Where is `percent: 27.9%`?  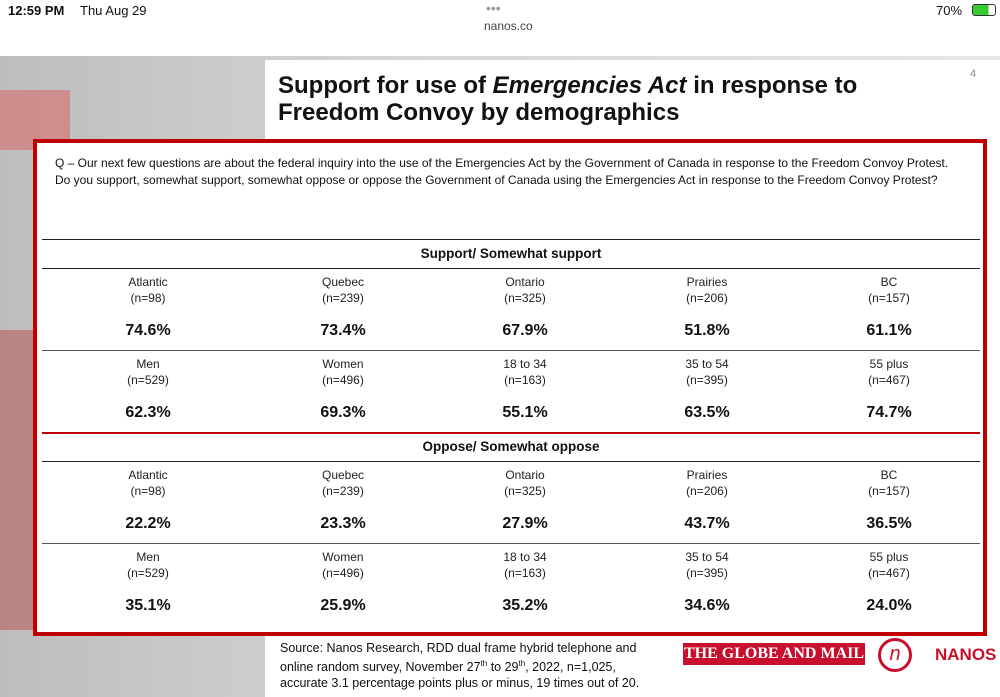 percent: 27.9% is located at coordinates (525, 523).